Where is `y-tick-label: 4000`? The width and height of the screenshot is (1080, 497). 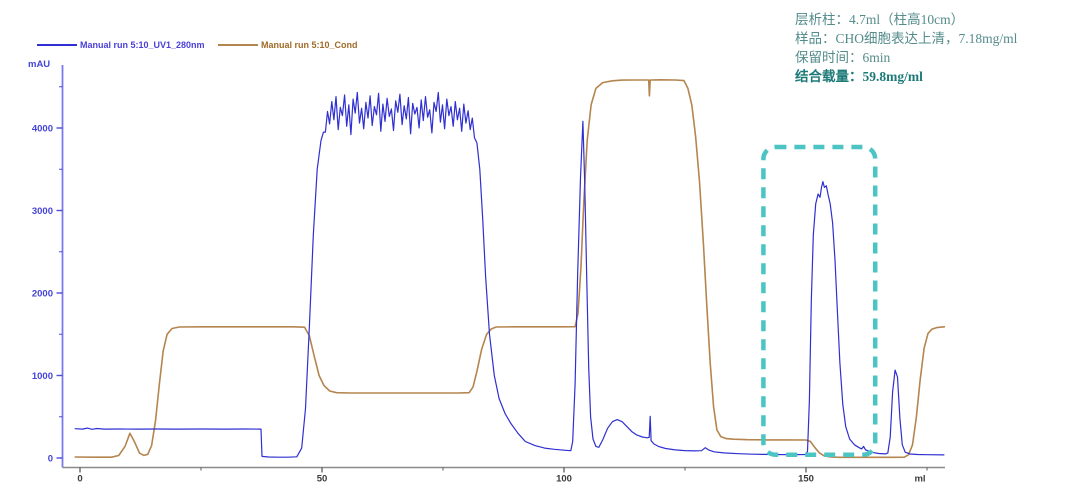
y-tick-label: 4000 is located at coordinates (42, 129).